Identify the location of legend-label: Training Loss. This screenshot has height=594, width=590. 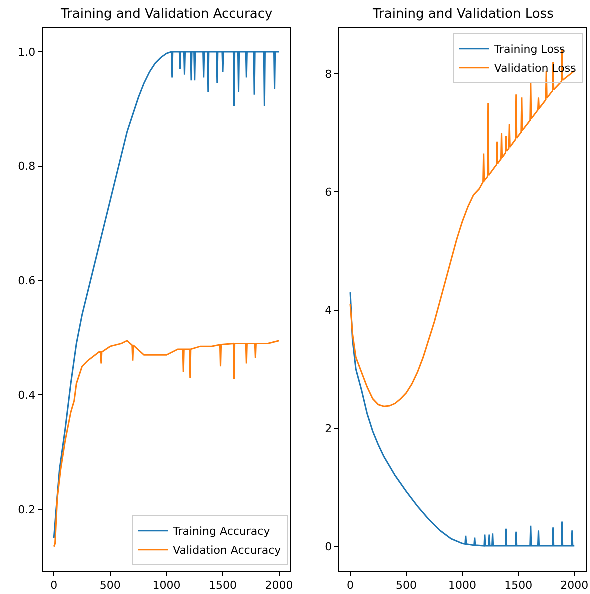
(529, 49).